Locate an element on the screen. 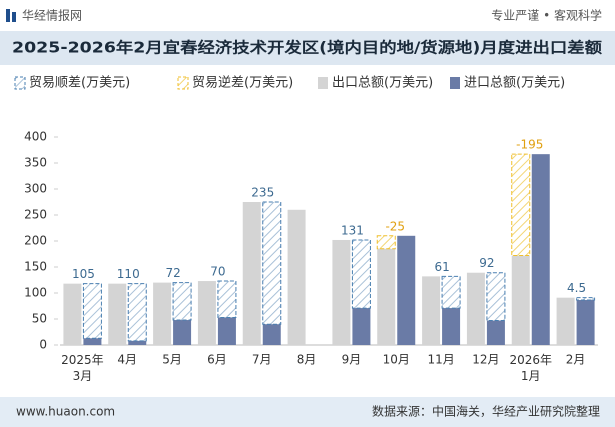 Image resolution: width=615 pixels, height=427 pixels. slogan: 专业严谨 • 客观科学 is located at coordinates (546, 15).